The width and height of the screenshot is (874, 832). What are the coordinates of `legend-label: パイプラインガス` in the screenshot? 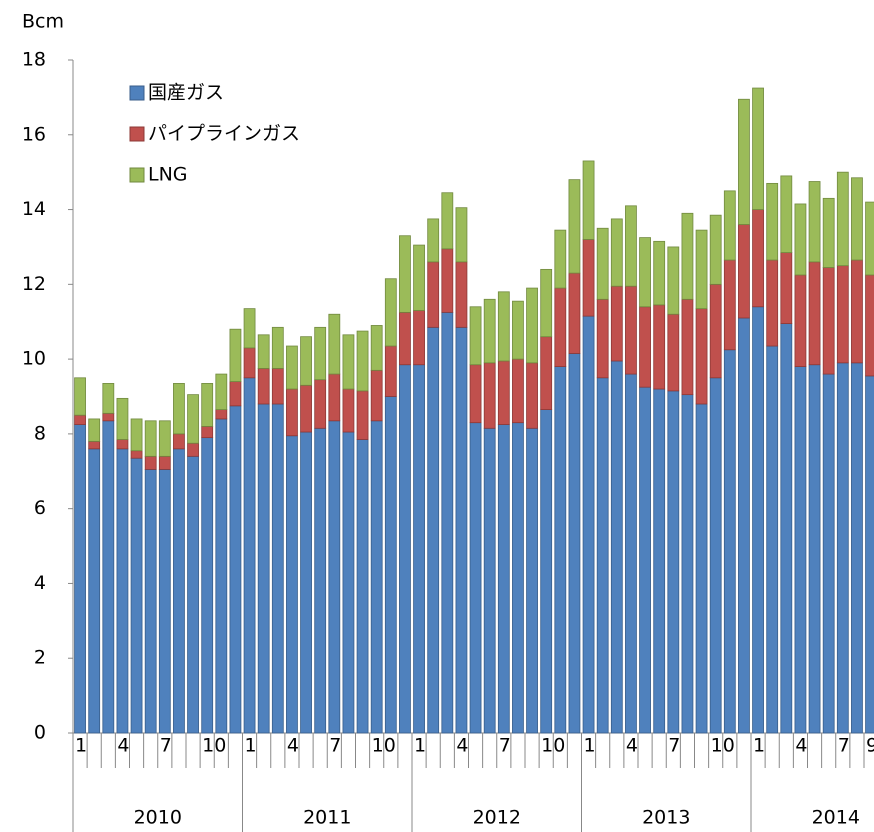 It's located at (224, 134).